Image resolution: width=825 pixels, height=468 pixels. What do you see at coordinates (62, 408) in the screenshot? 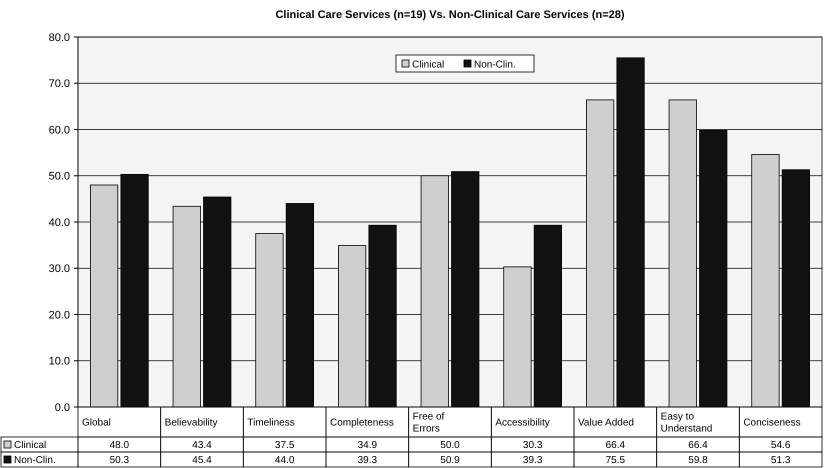
I see `y-tick-label: 0.0` at bounding box center [62, 408].